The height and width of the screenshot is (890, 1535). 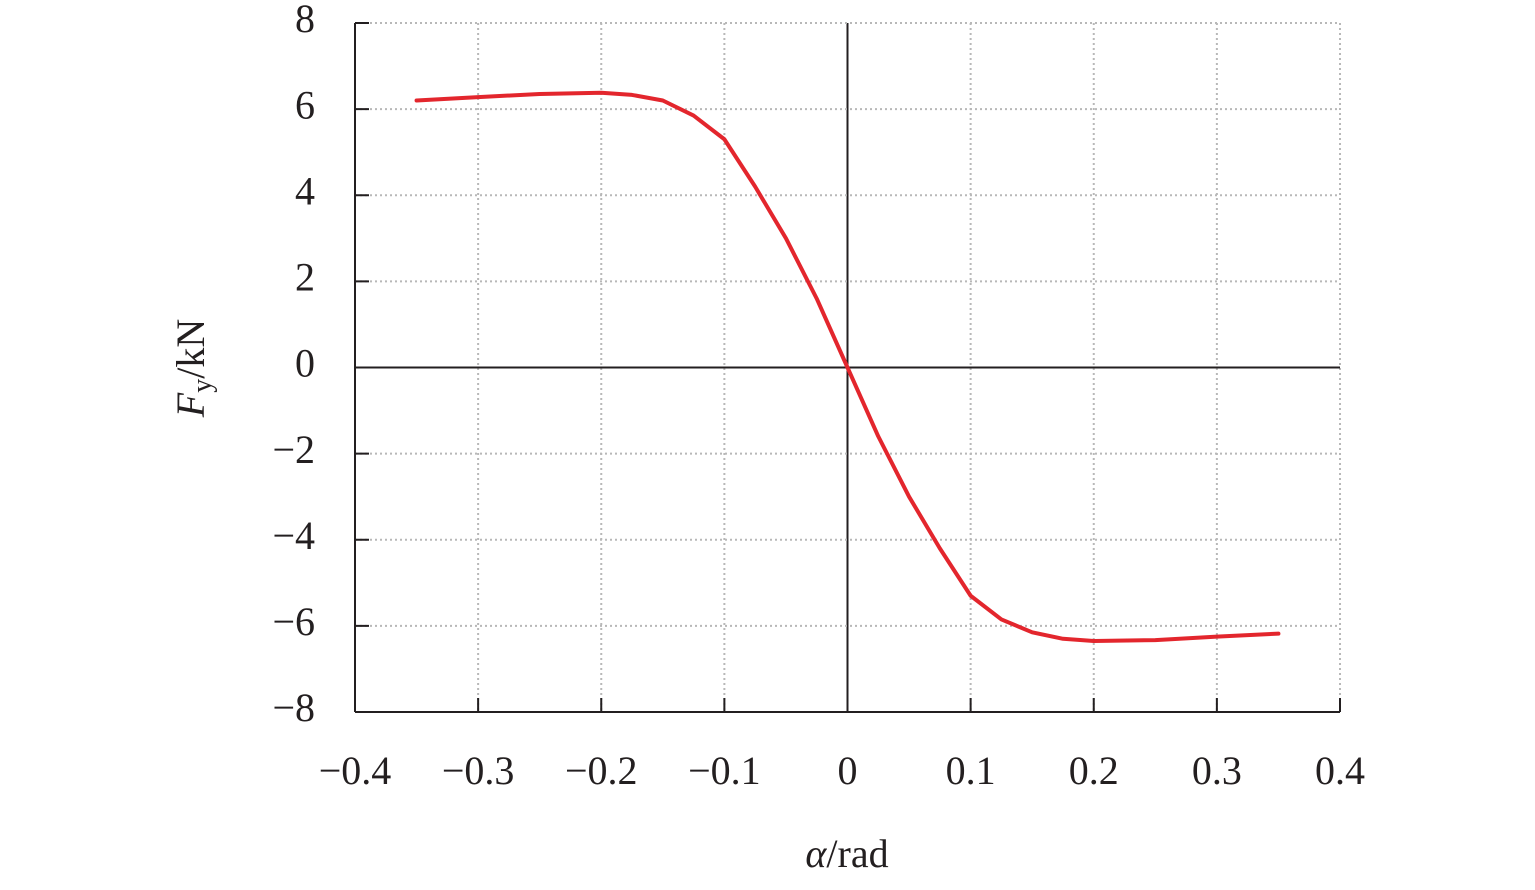 I want to click on x-tick-label: −0.1, so click(x=724, y=770).